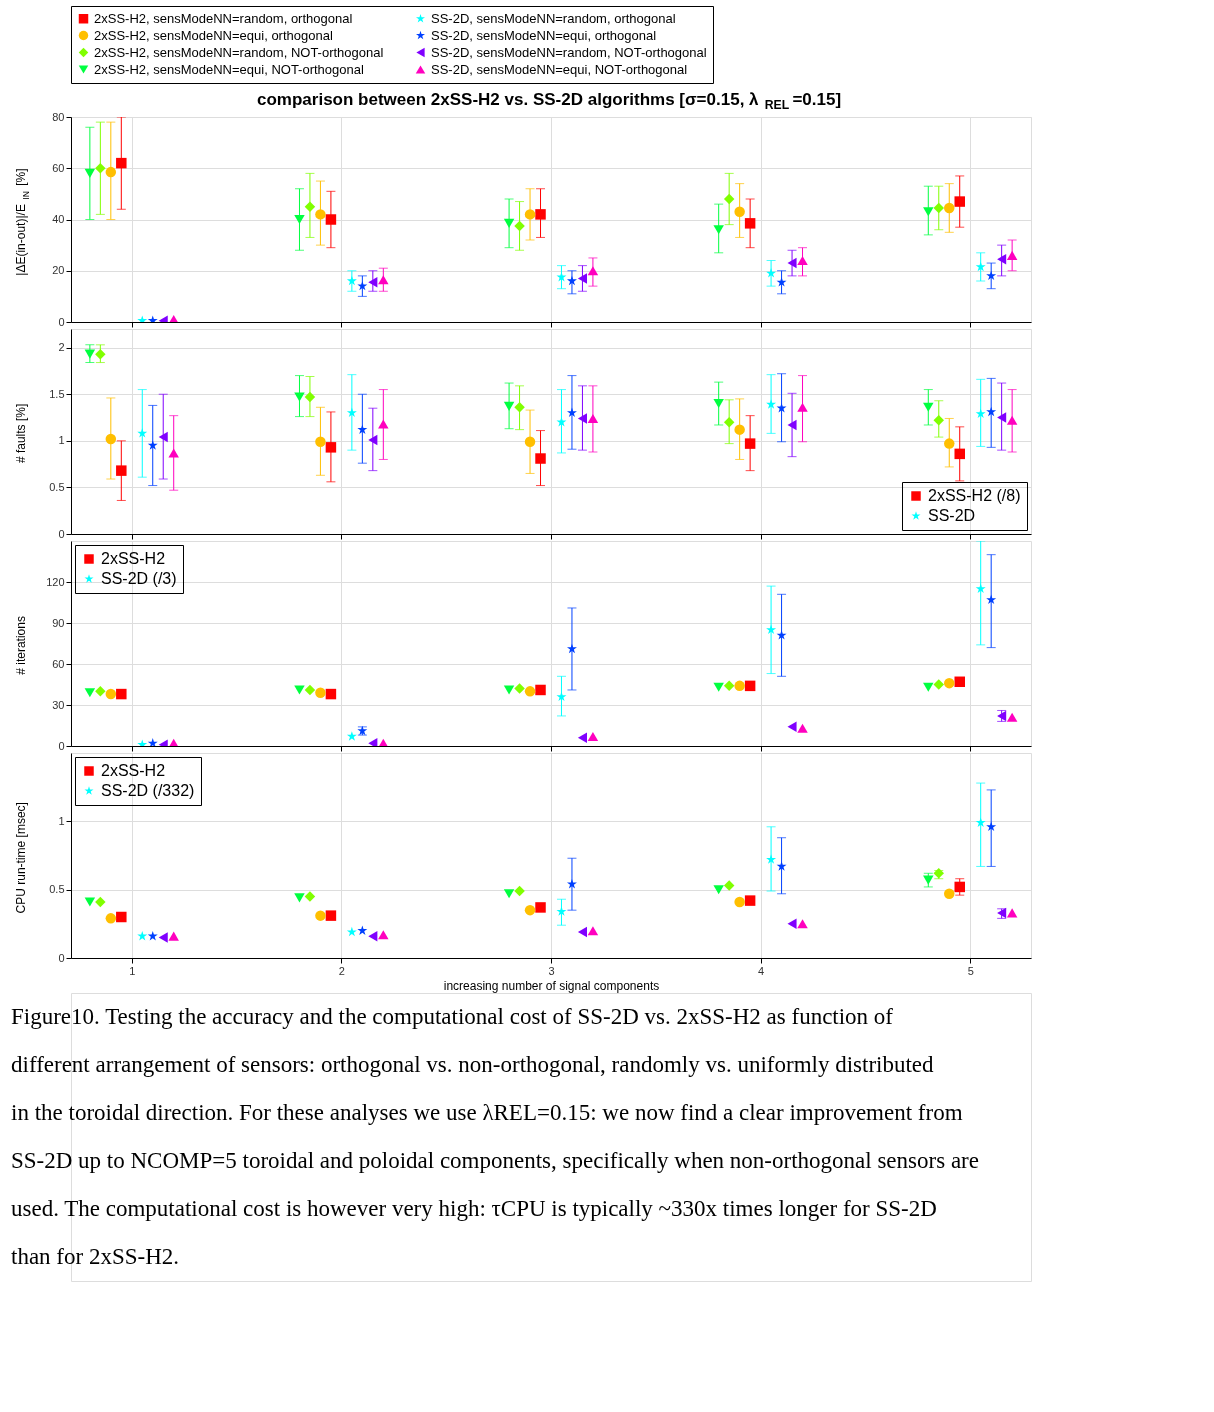 The width and height of the screenshot is (1214, 1412). What do you see at coordinates (974, 495) in the screenshot?
I see `legend-label: 2xSS-H2 (/8)` at bounding box center [974, 495].